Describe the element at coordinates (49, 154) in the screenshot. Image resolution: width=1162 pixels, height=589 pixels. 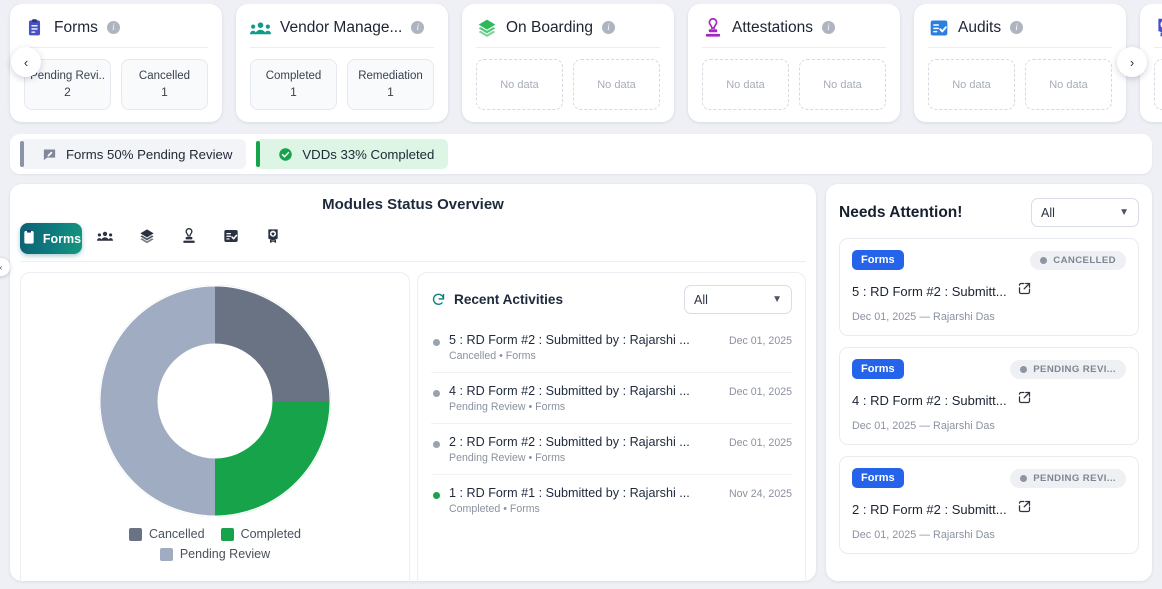
I see `pending-review-icon` at that location.